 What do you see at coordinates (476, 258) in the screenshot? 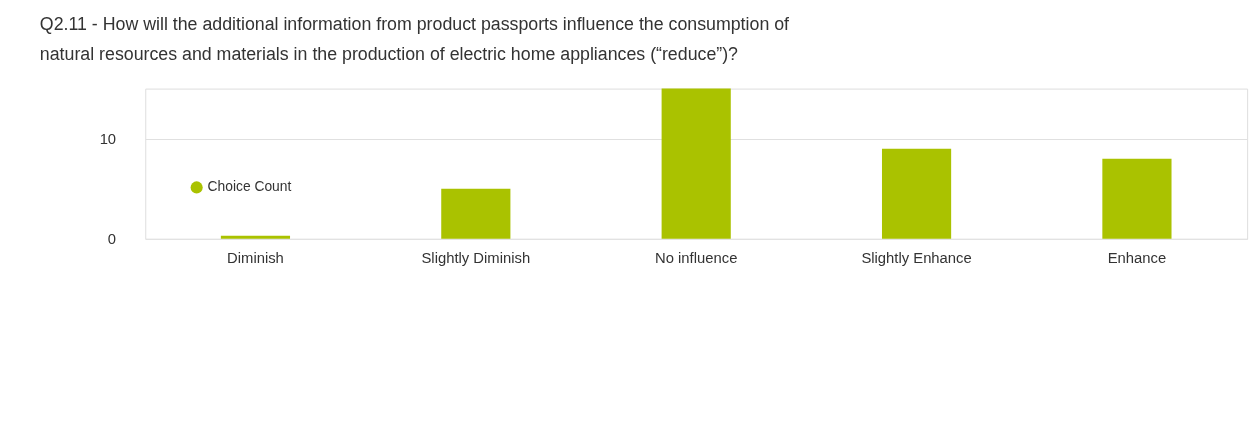
I see `x-tick-label: Slightly Diminish` at bounding box center [476, 258].